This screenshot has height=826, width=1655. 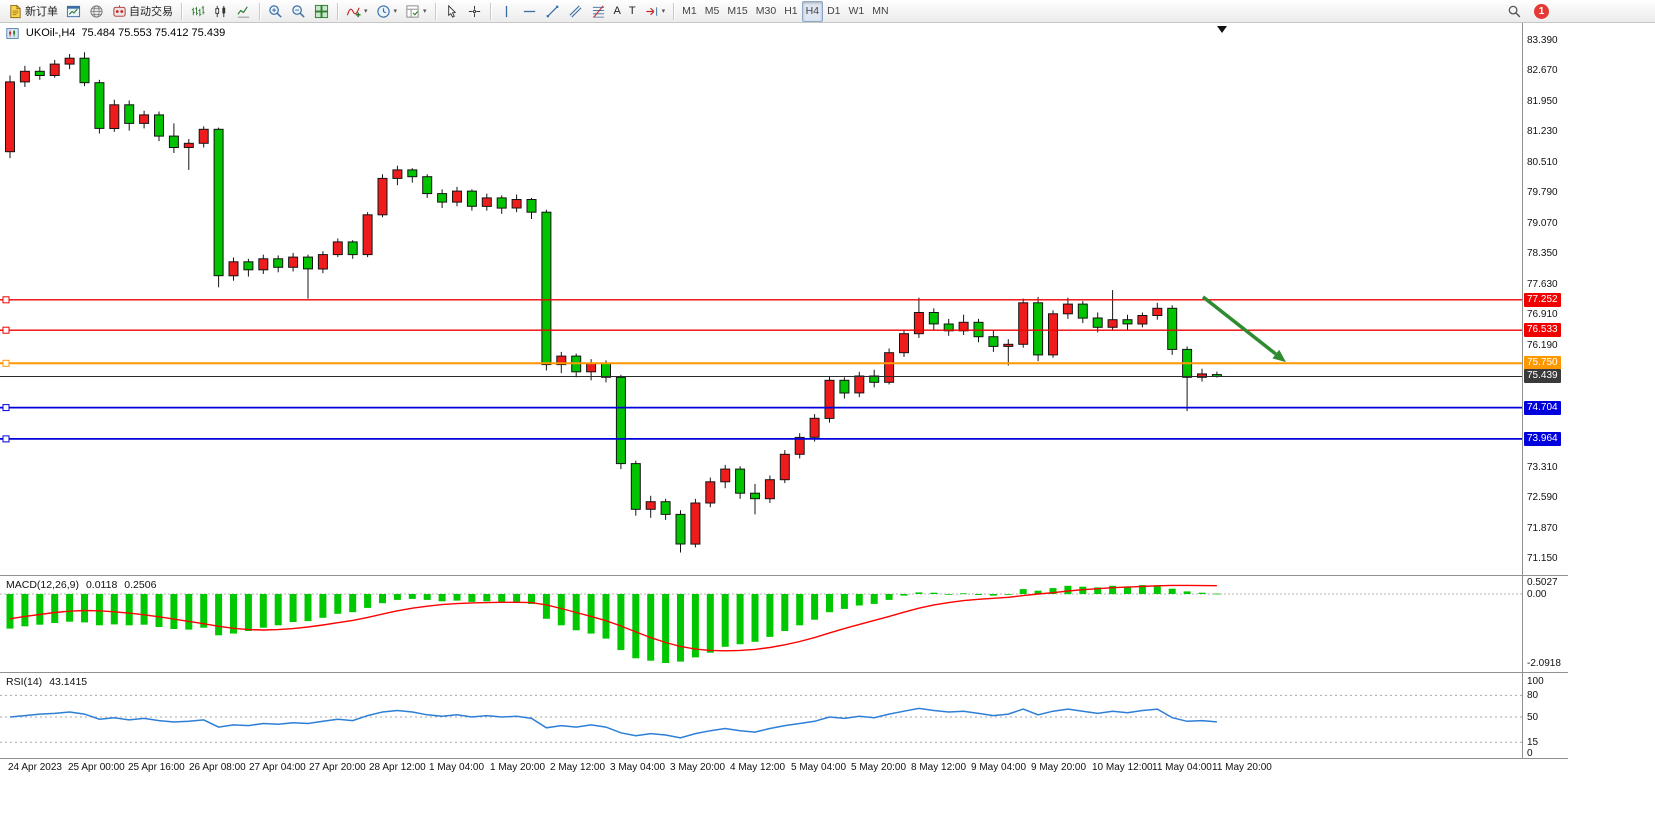 I want to click on tile-windows-icon, so click(x=321, y=11).